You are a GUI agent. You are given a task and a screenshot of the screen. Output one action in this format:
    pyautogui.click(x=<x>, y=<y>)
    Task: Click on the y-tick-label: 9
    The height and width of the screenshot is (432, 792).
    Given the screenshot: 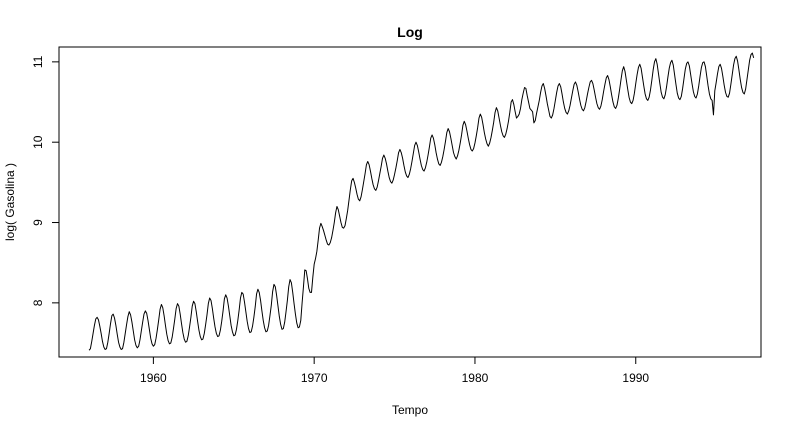 What is the action you would take?
    pyautogui.click(x=38, y=222)
    